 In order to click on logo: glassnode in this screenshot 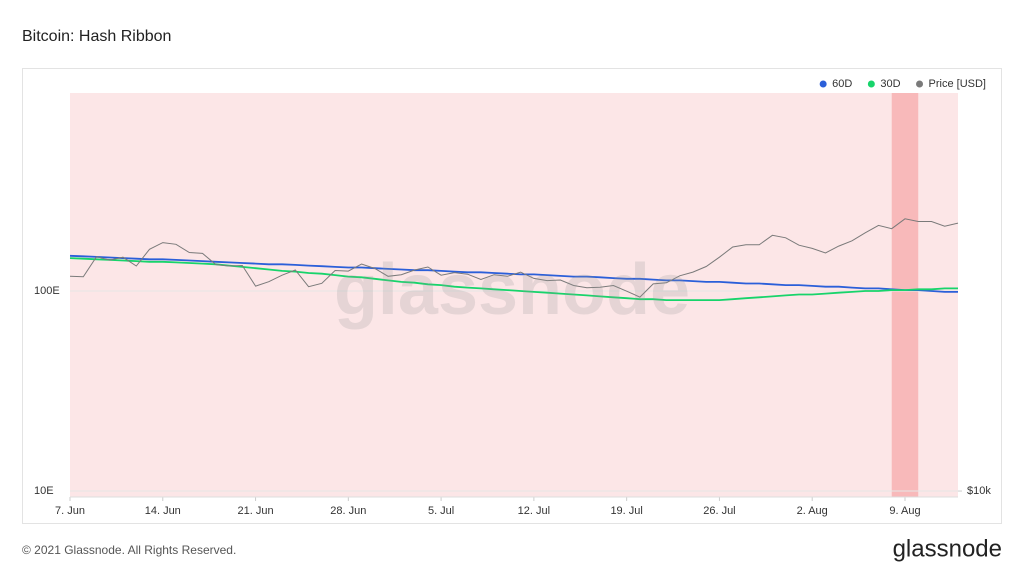, I will do `click(947, 548)`.